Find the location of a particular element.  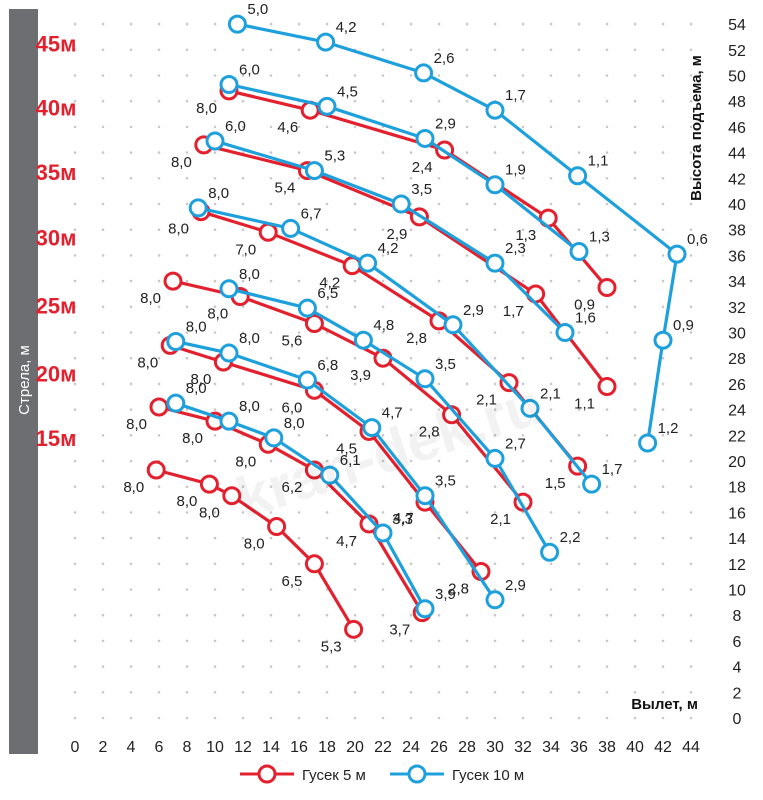

y-tick-label: 2 is located at coordinates (737, 693).